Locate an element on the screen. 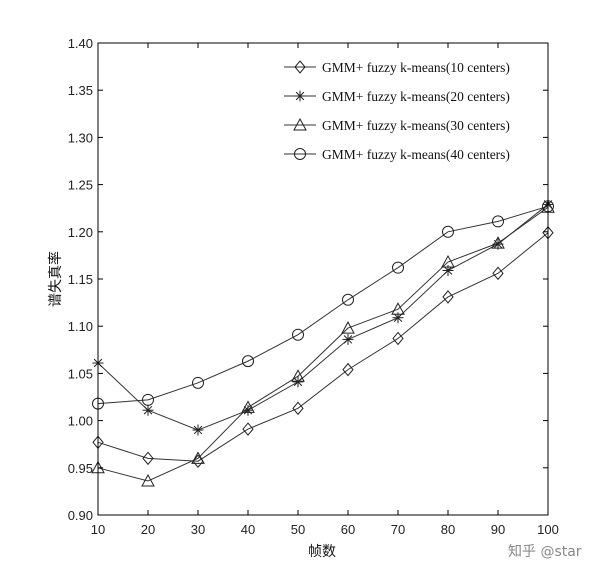 This screenshot has width=600, height=577. y-tick-label: 1.10 is located at coordinates (80, 326).